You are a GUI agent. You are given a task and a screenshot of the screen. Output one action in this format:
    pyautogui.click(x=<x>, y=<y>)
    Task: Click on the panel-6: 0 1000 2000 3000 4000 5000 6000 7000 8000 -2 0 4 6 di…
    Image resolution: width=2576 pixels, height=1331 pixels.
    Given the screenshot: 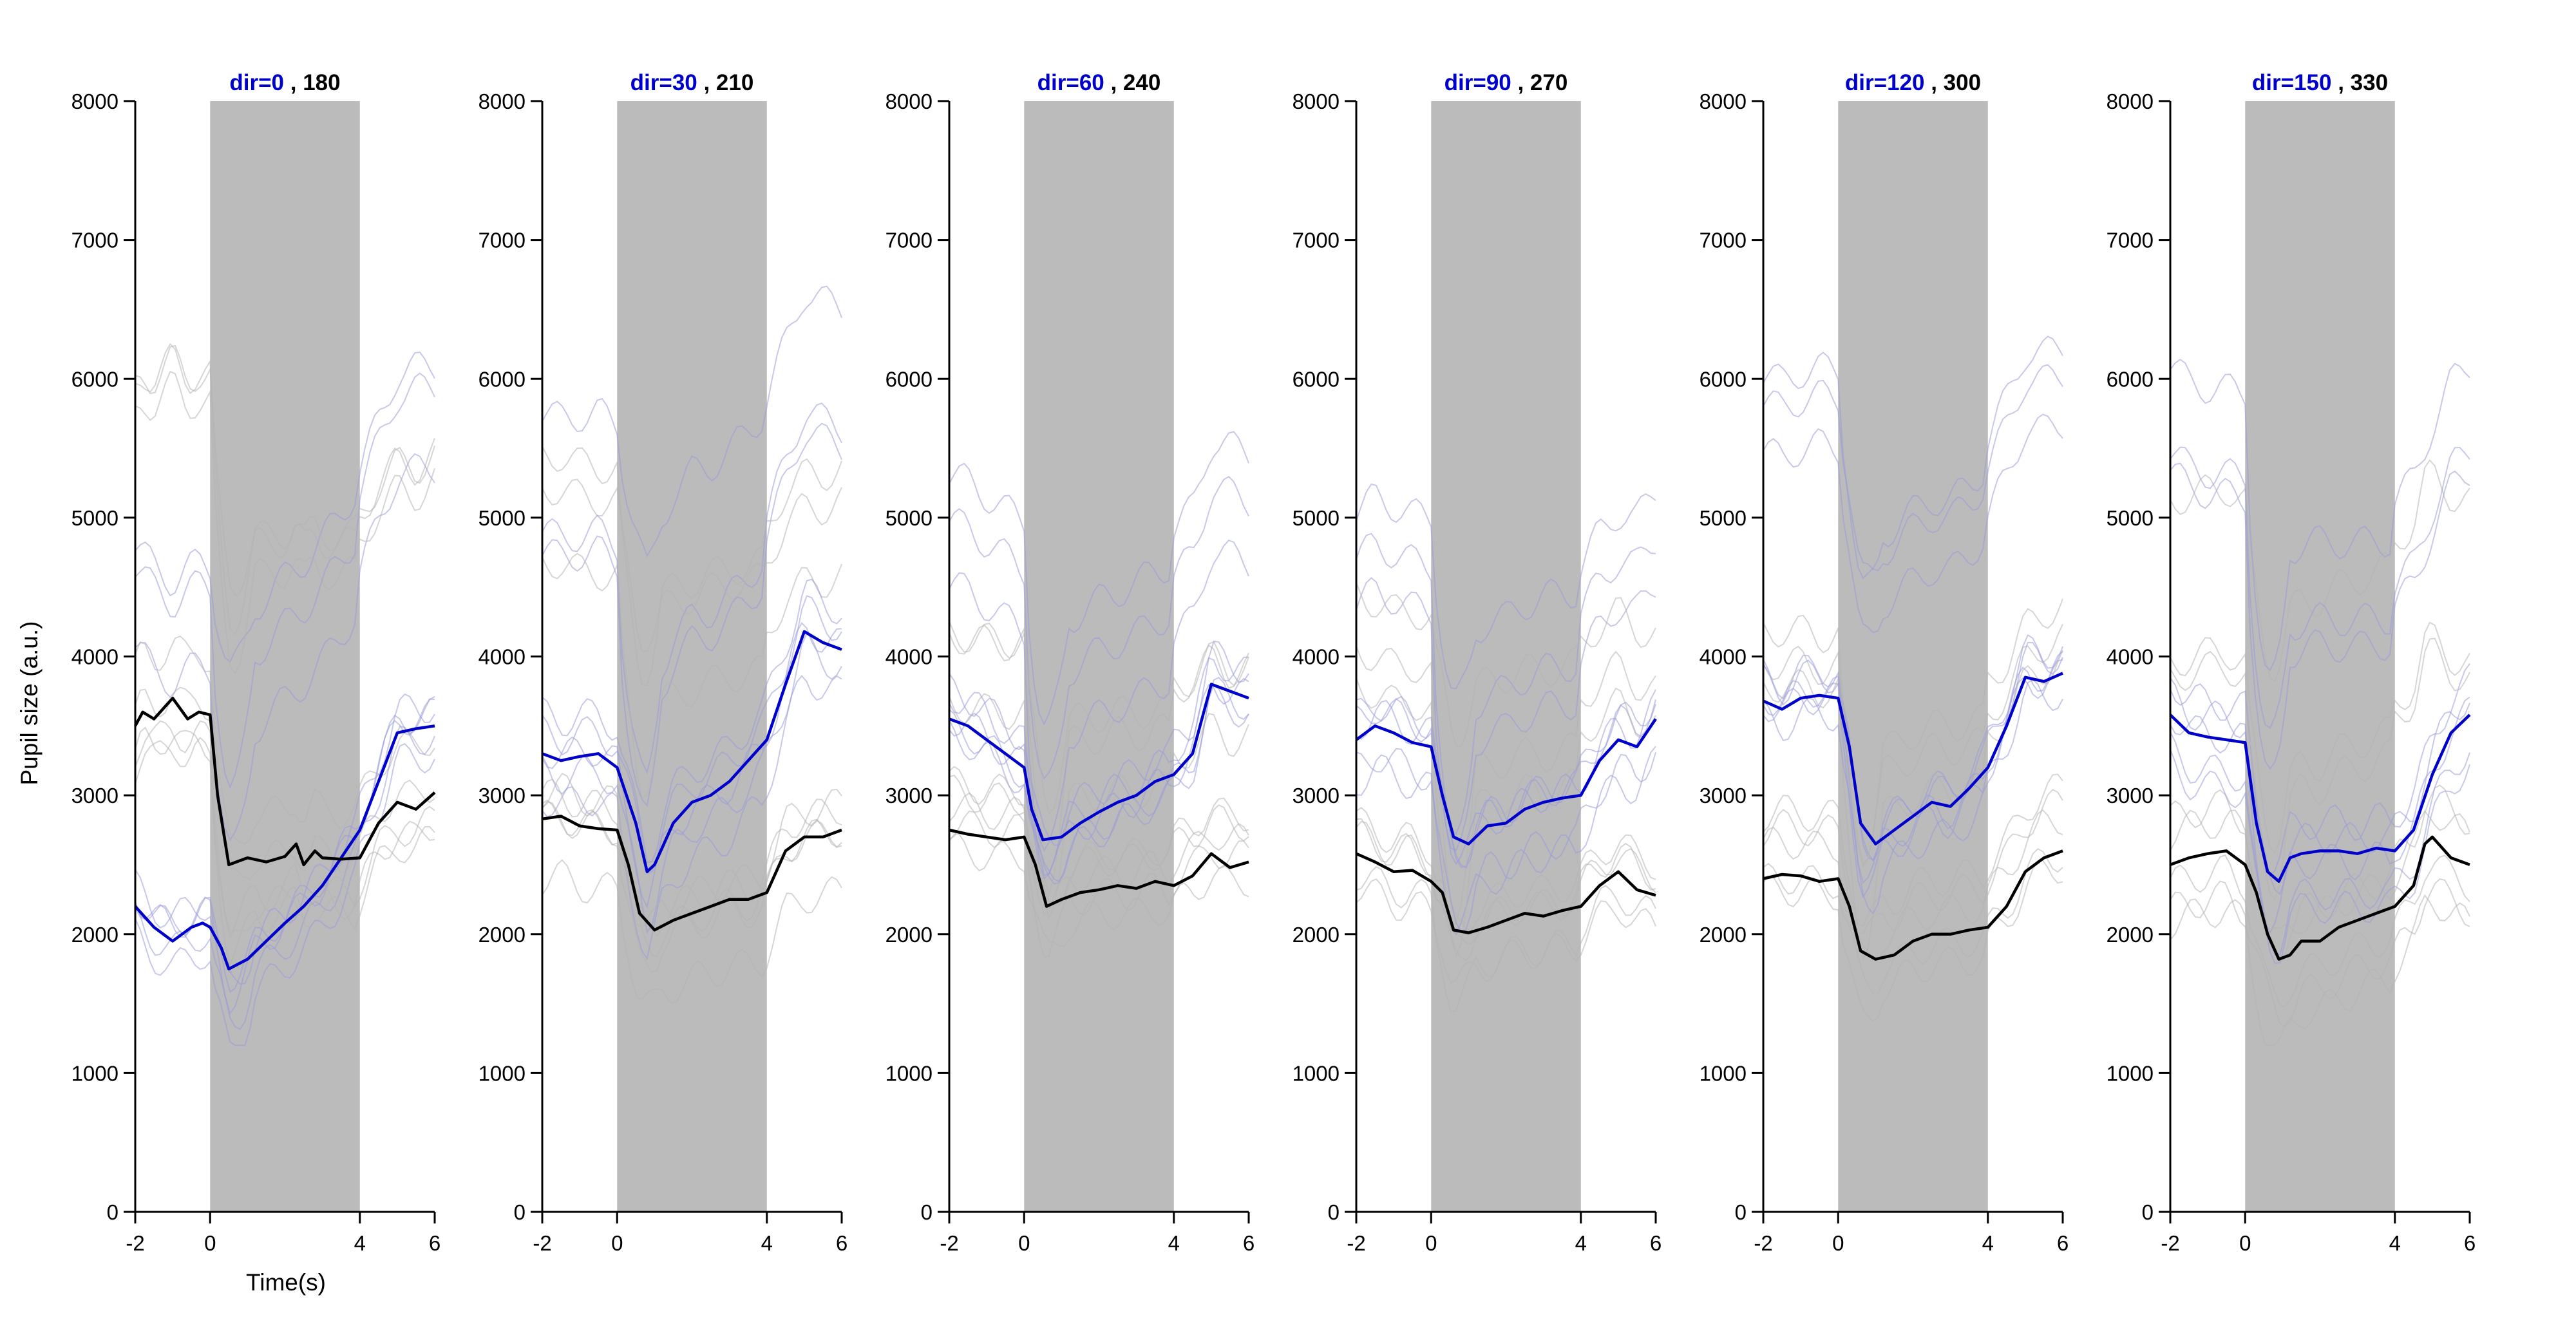 What is the action you would take?
    pyautogui.click(x=2291, y=662)
    